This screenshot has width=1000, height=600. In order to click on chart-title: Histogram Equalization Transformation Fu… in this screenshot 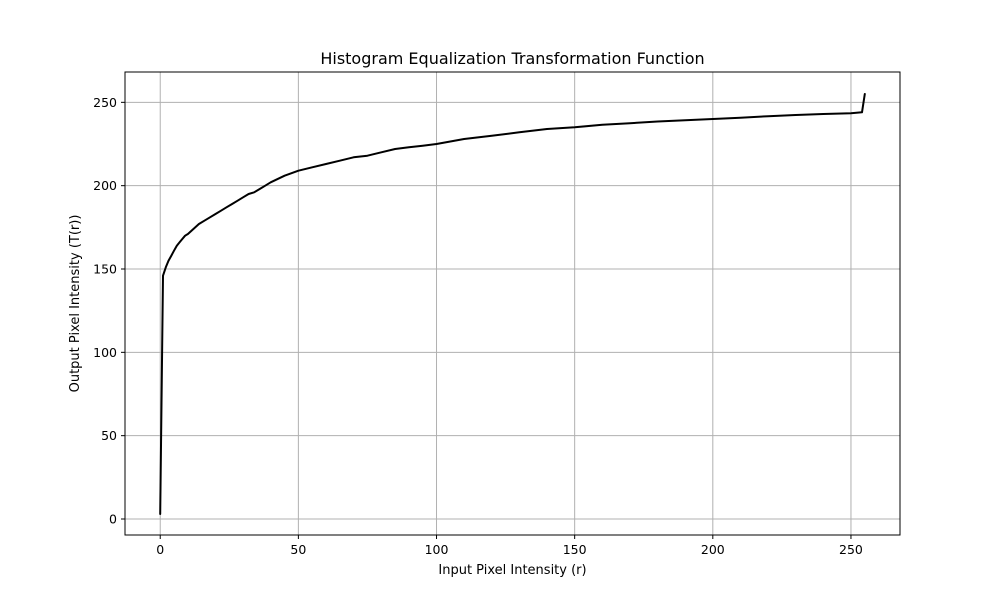, I will do `click(512, 58)`.